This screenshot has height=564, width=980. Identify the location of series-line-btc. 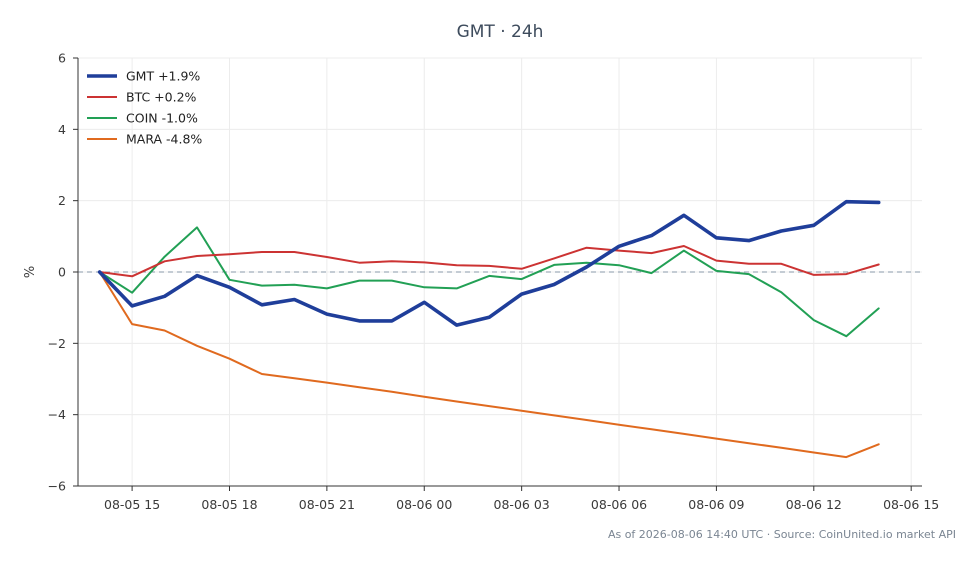
(489, 261).